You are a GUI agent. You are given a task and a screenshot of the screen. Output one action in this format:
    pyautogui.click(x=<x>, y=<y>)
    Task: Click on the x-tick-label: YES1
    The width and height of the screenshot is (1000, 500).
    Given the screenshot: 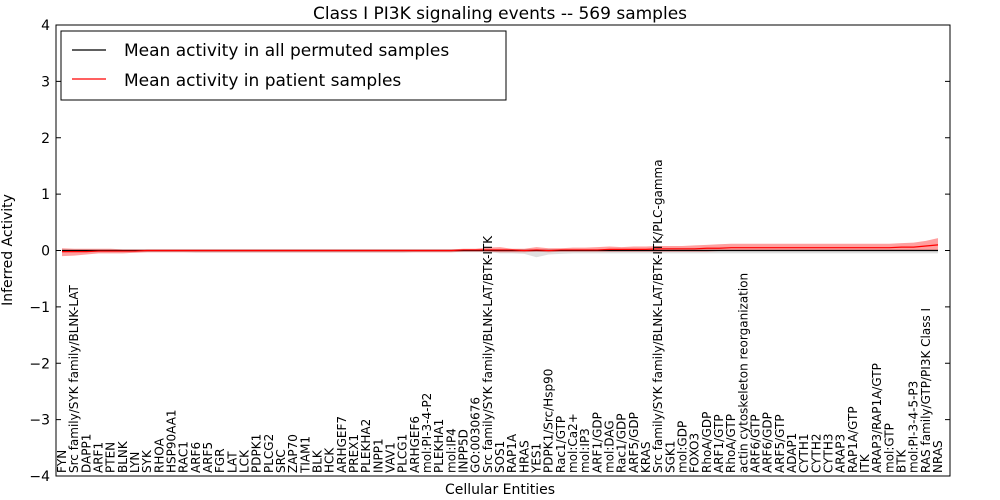 What is the action you would take?
    pyautogui.click(x=537, y=458)
    